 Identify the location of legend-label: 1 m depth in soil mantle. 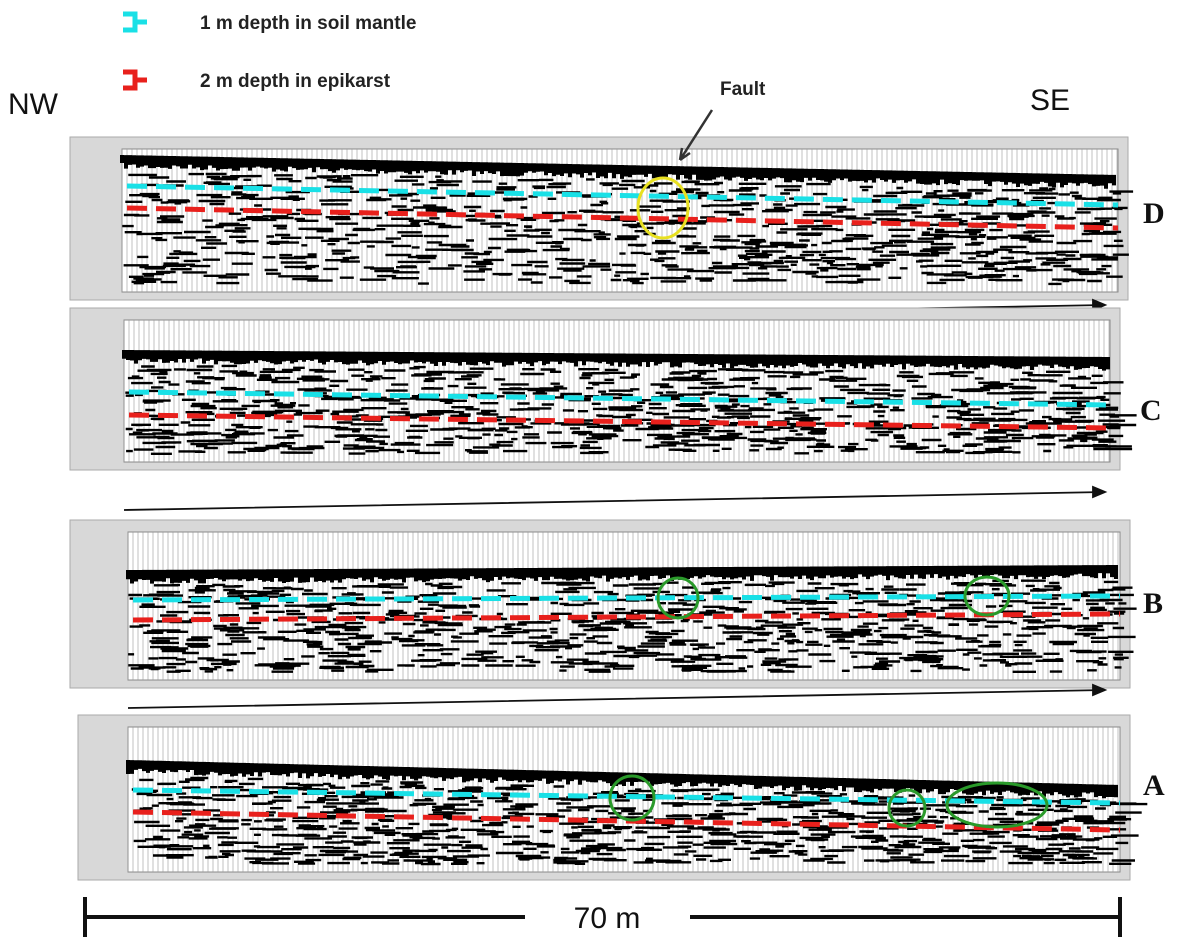
(308, 23).